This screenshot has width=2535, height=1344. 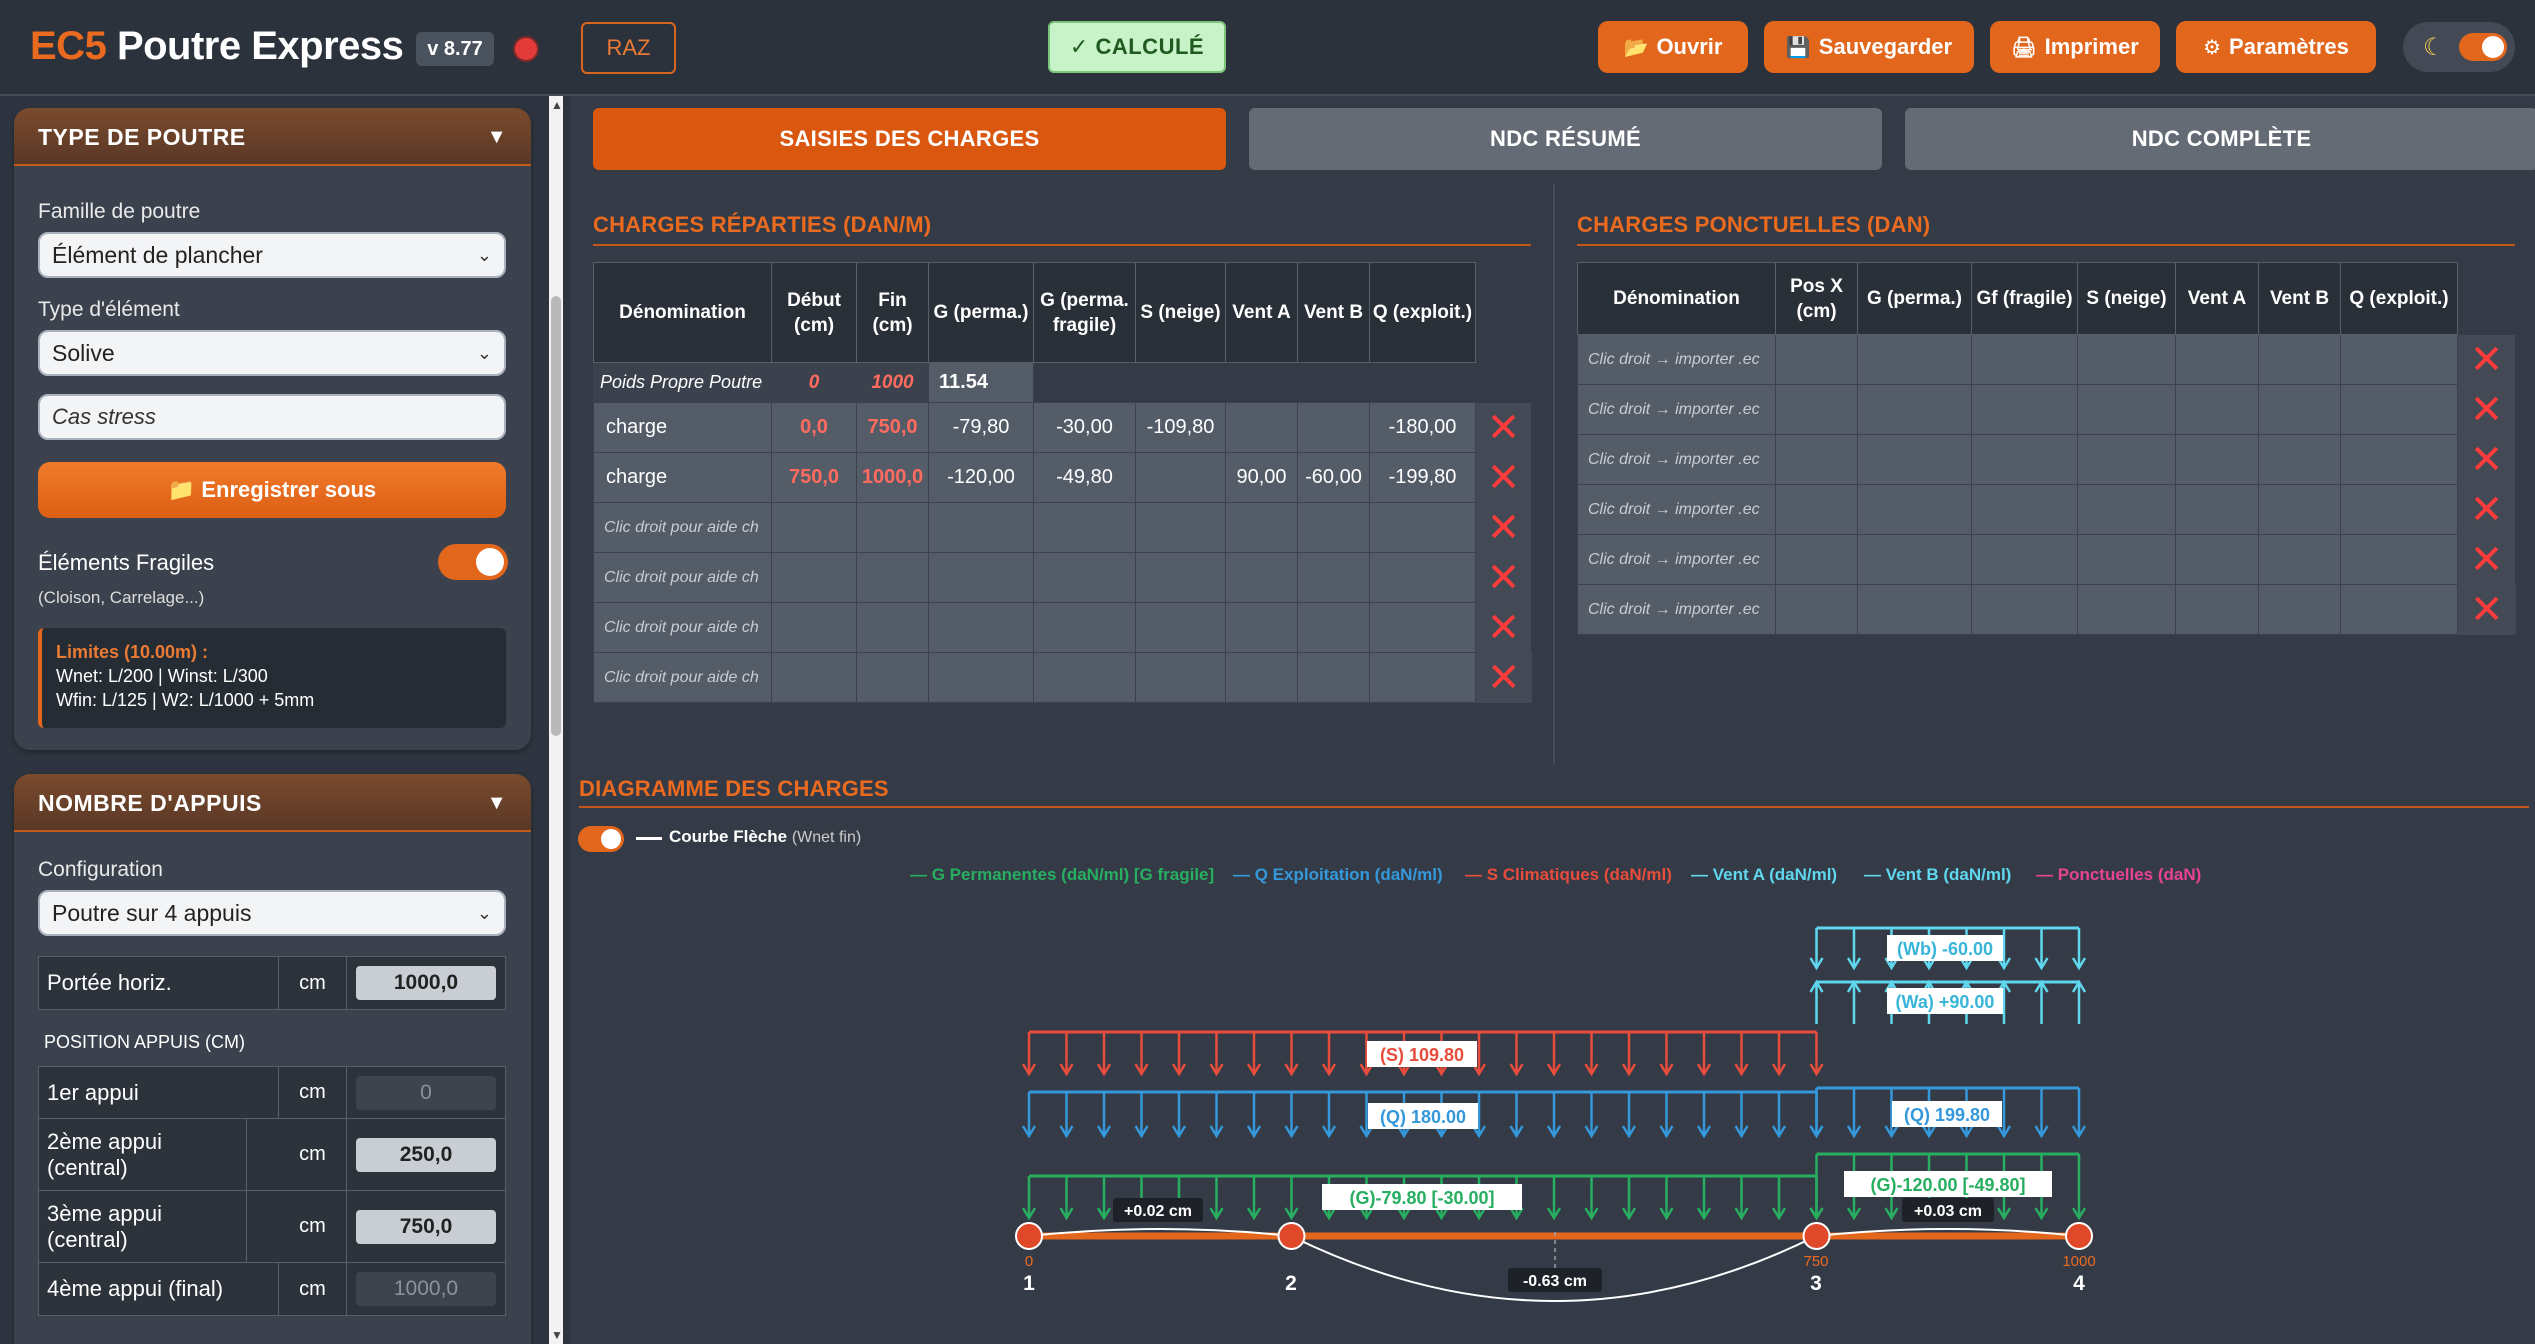 What do you see at coordinates (272, 137) in the screenshot?
I see `beam-type-header: TYPE DE POUTRE ▼` at bounding box center [272, 137].